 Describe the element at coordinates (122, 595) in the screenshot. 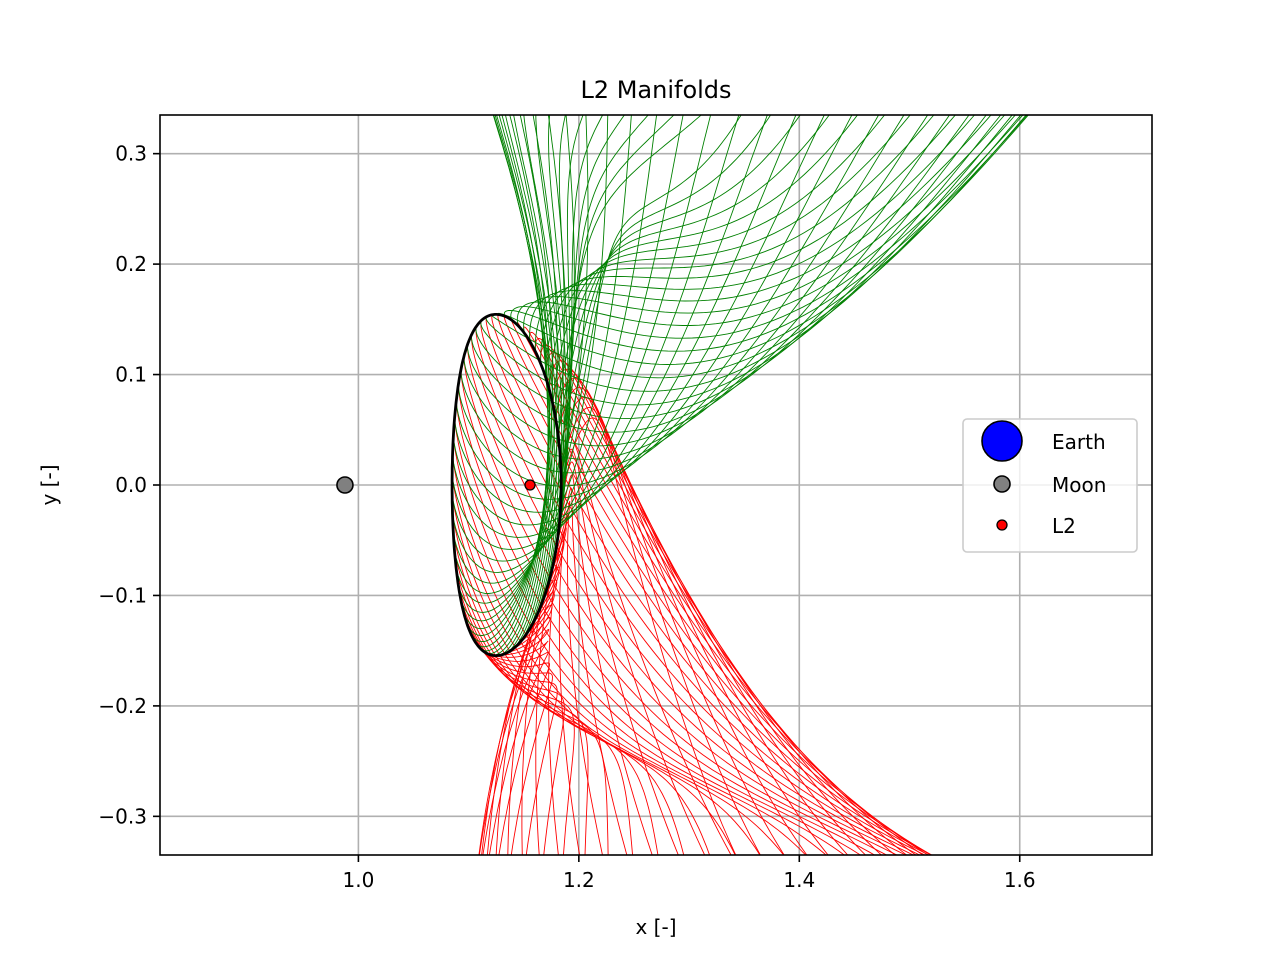

I see `y-tick-label: −0.1` at that location.